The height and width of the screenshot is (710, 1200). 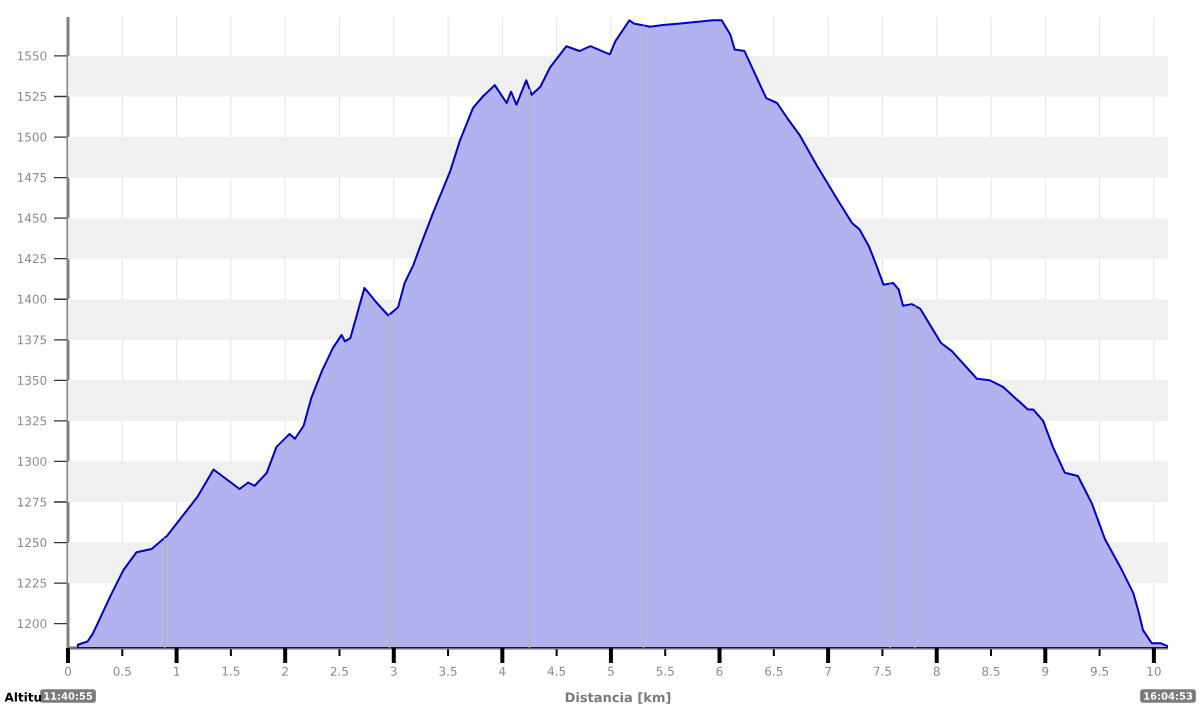 I want to click on x-tick-label: 2.5, so click(x=339, y=671).